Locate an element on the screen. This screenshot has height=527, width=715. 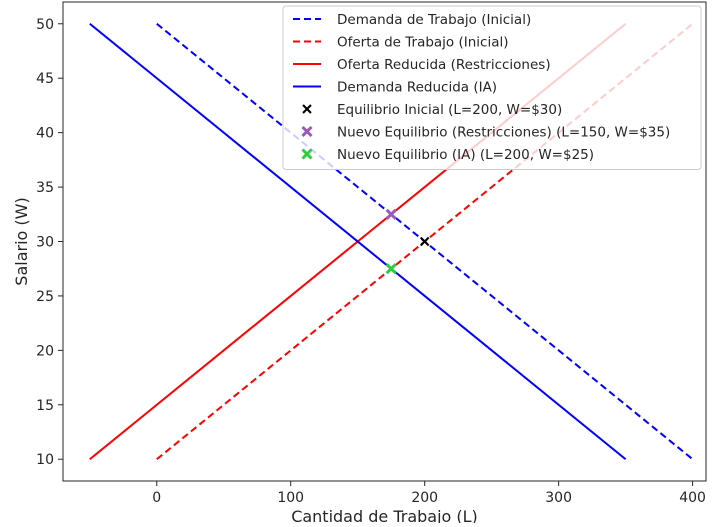
y-tick-label: 15 is located at coordinates (45, 406).